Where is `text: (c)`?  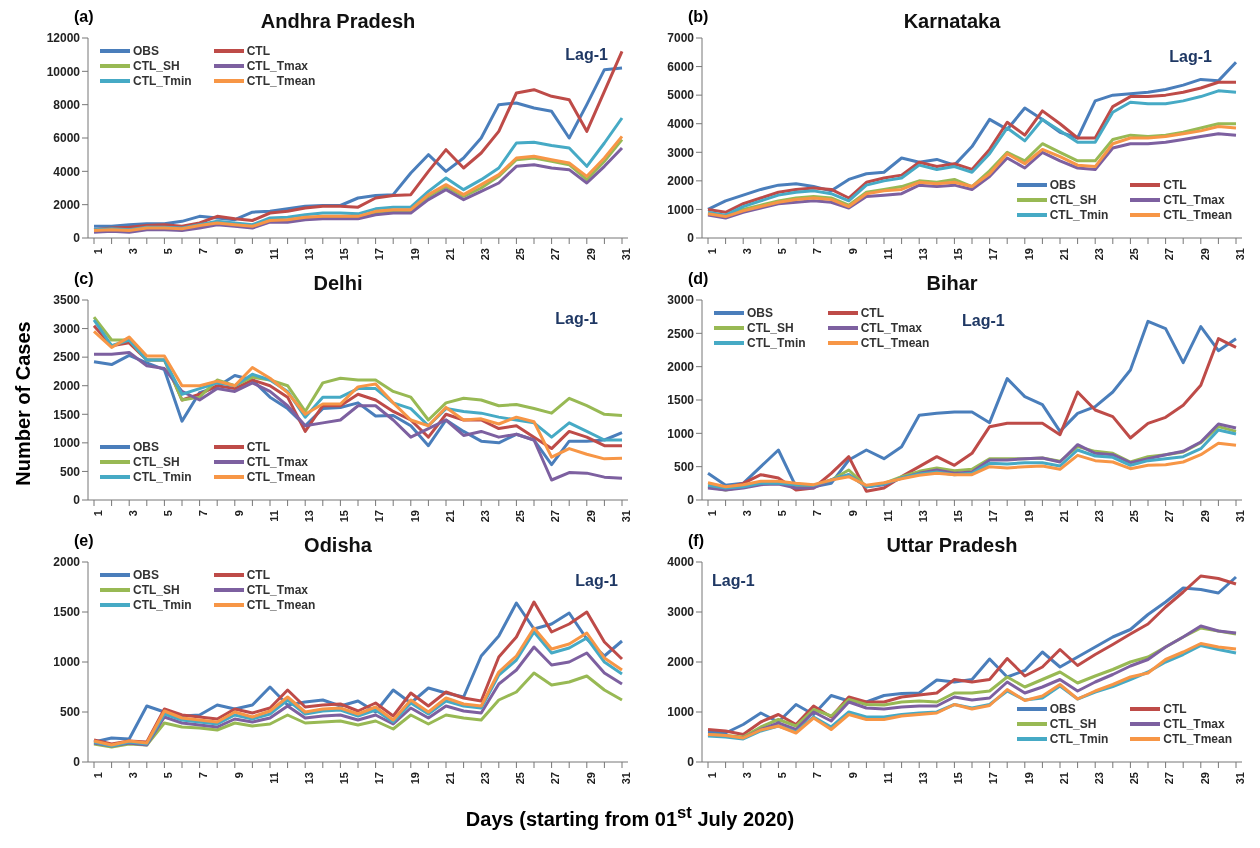
text: (c) is located at coordinates (84, 279).